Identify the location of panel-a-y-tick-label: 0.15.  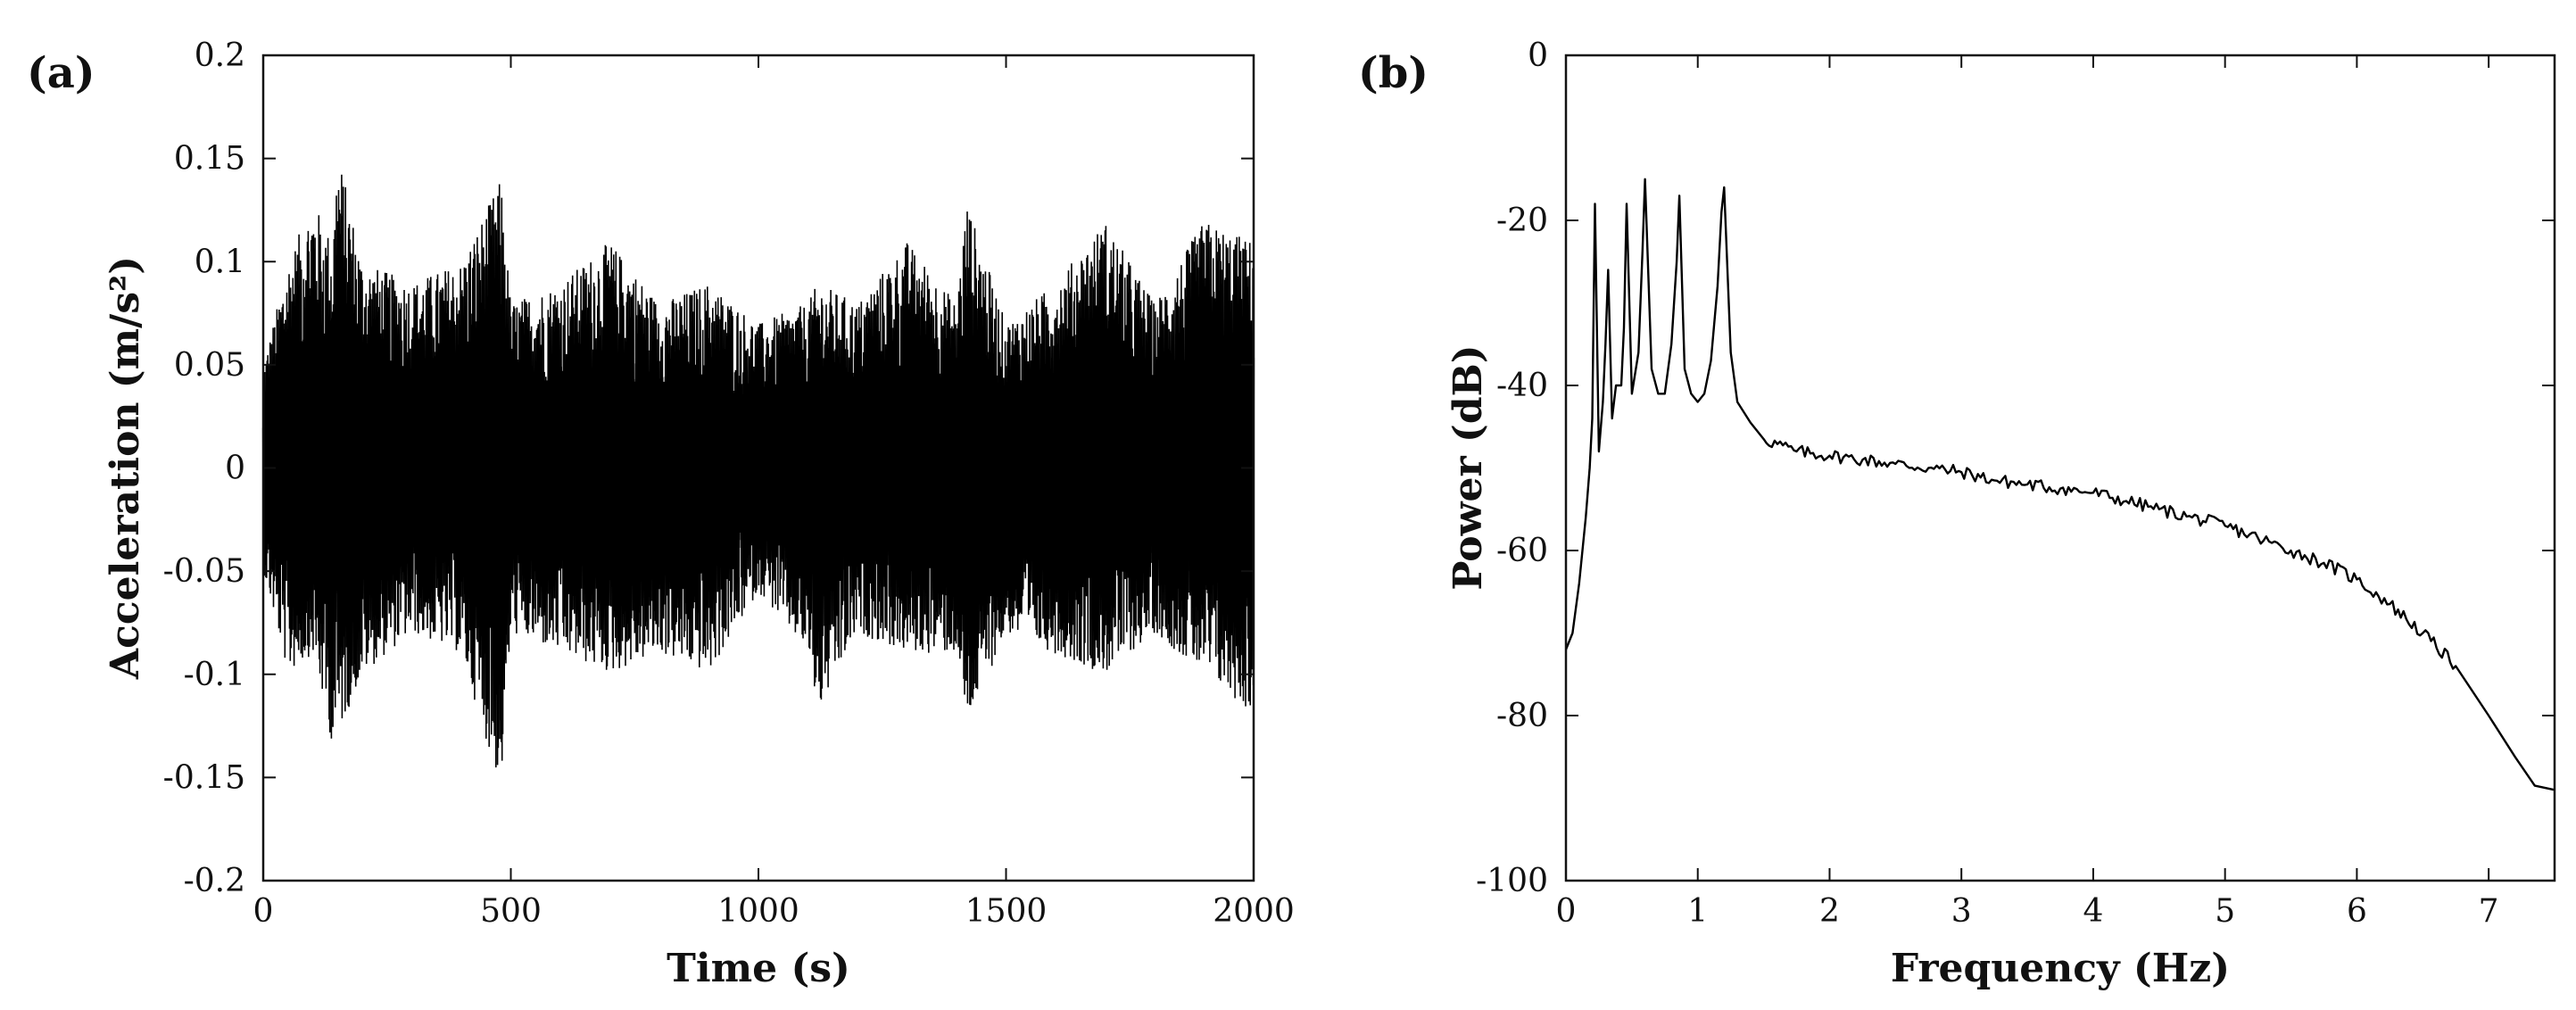
(209, 159).